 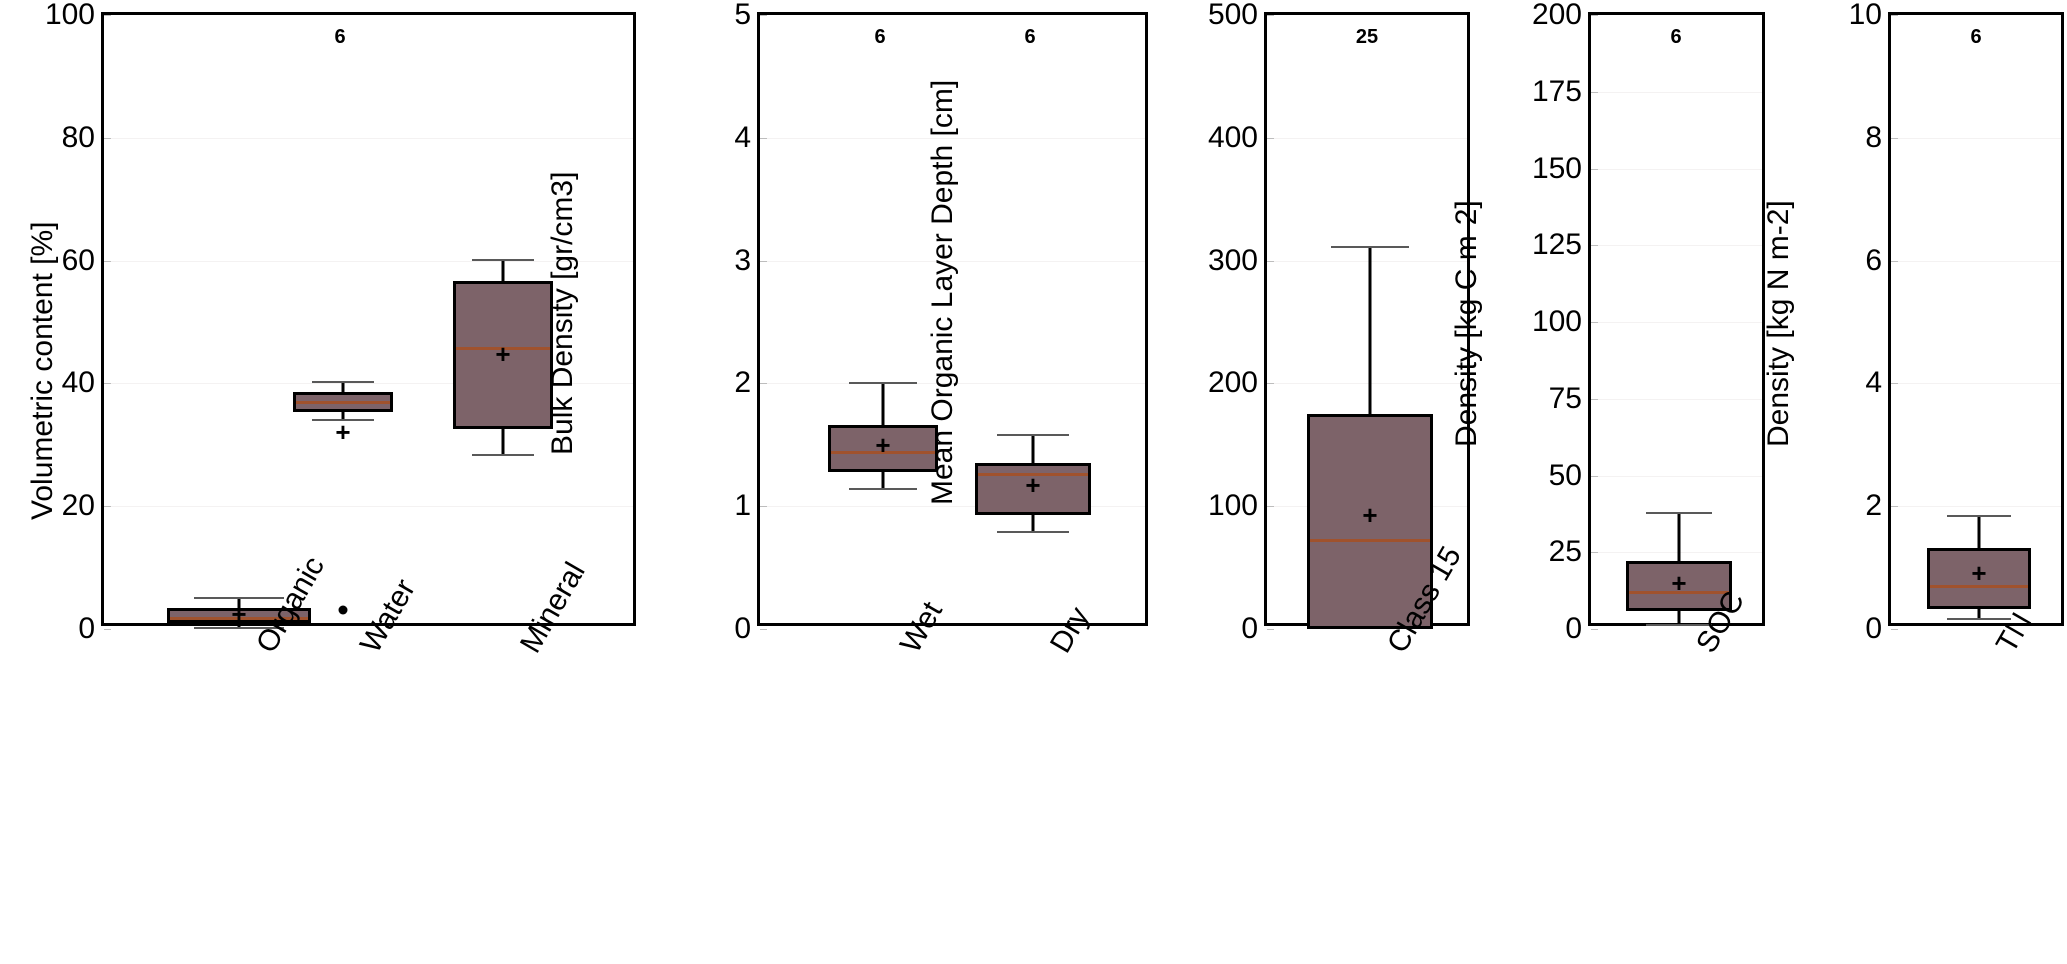 I want to click on panel-tn-density-whisker-cap-upper, so click(x=1979, y=516).